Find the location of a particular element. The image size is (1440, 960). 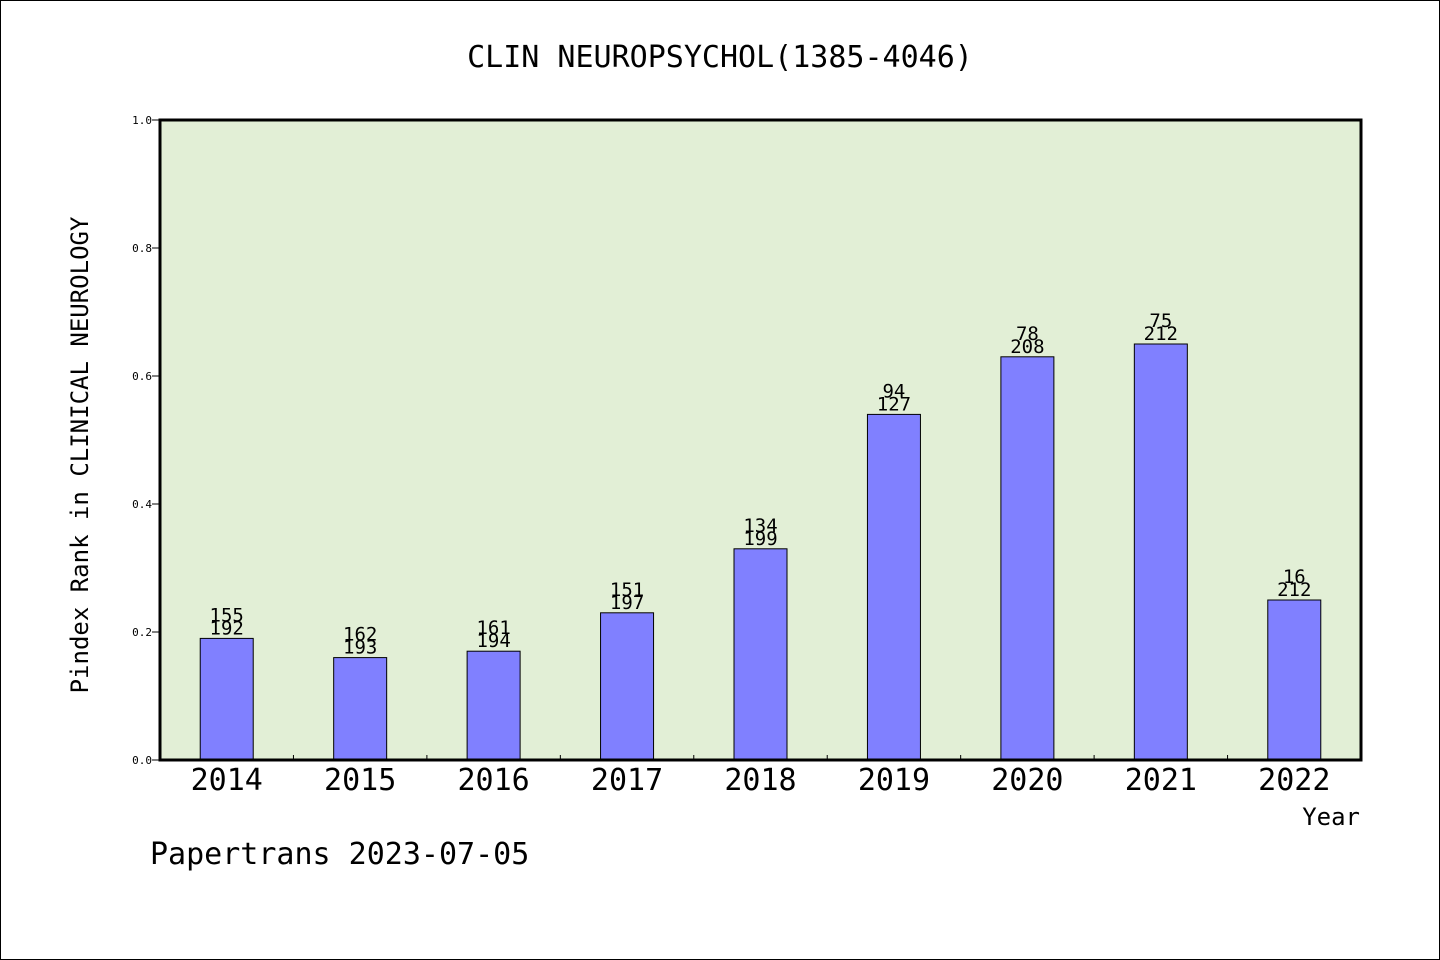

bar-rank-label: 134 is located at coordinates (760, 526).